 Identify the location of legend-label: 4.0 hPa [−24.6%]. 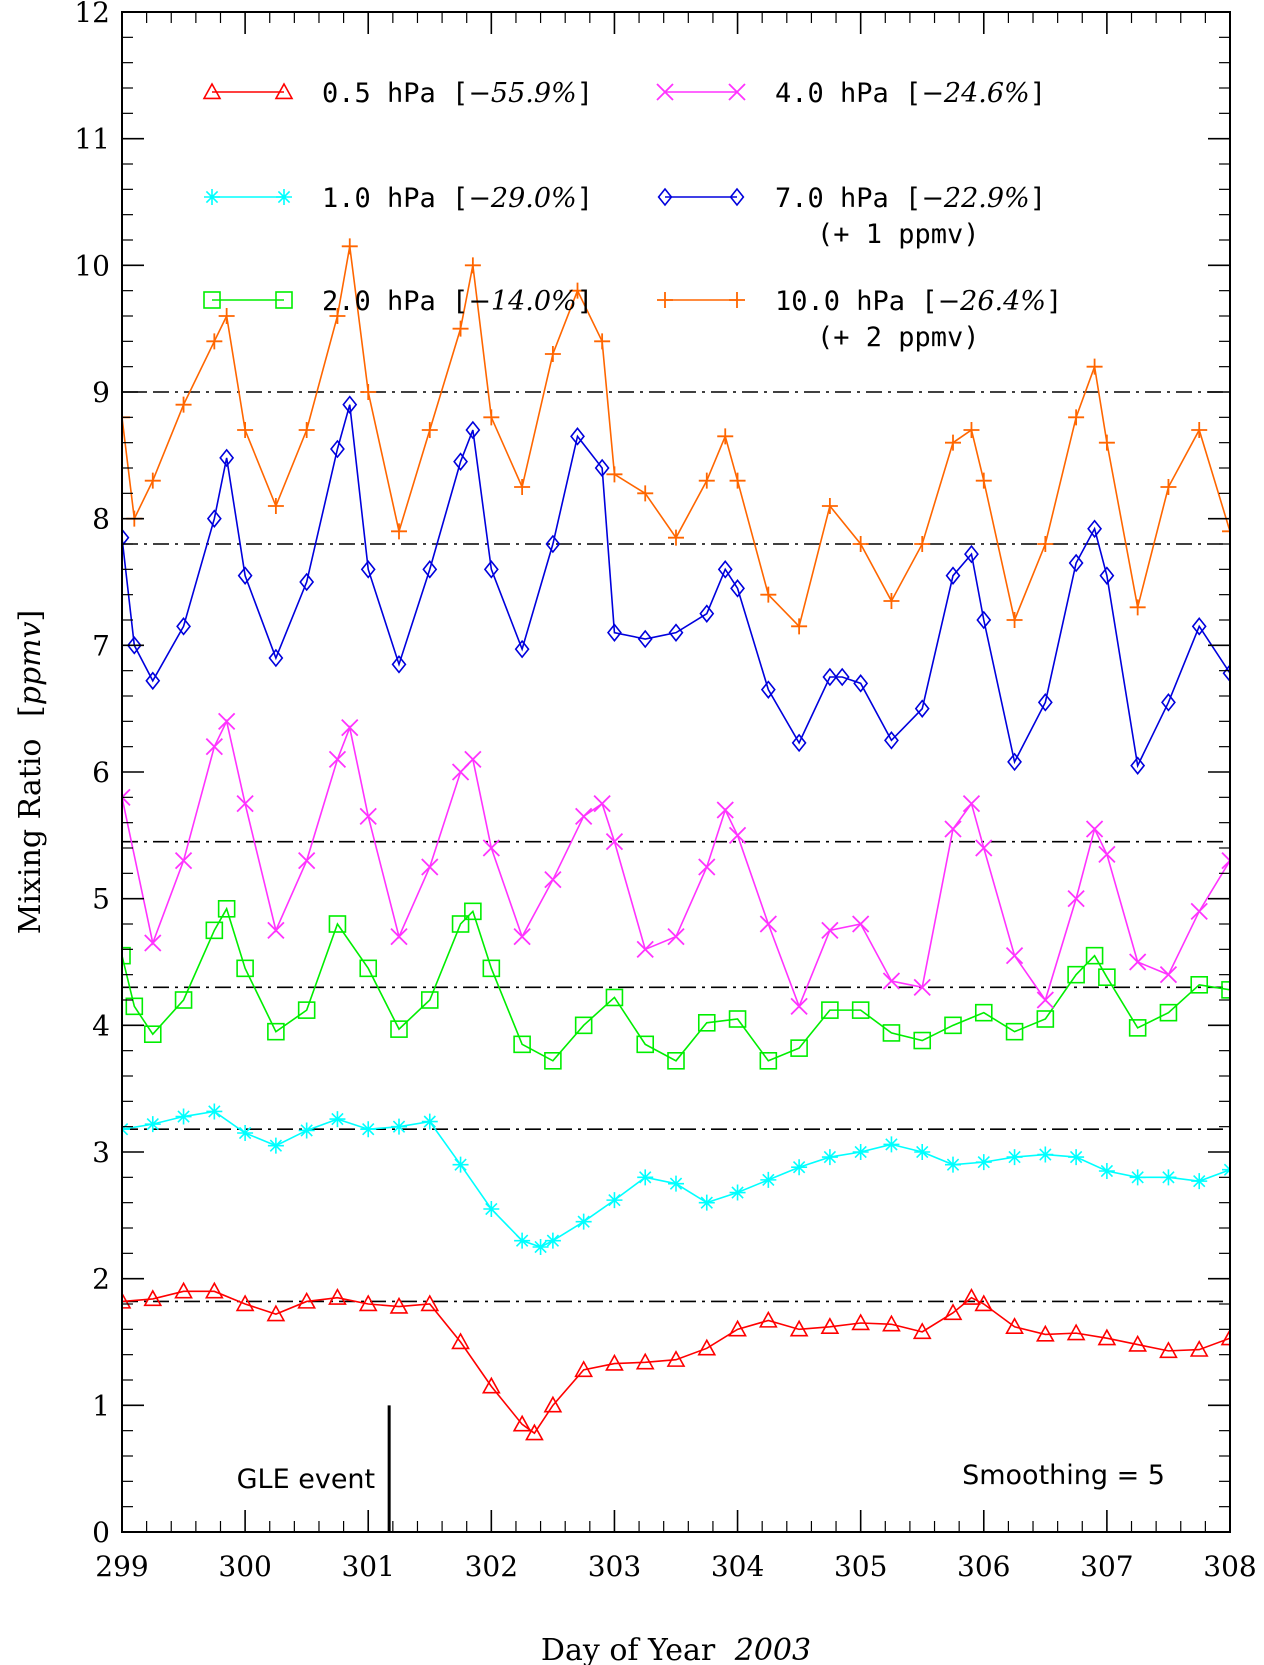
(910, 93).